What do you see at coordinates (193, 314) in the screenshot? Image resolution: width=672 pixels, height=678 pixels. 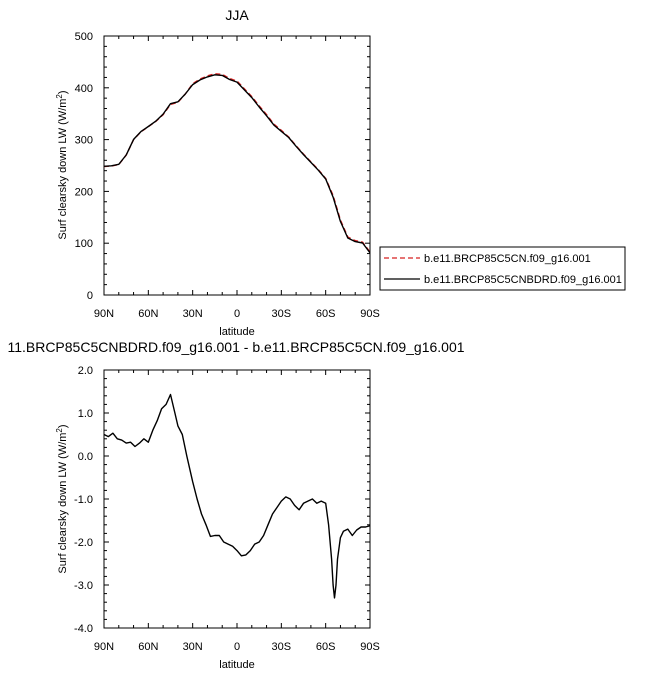 I see `top-x-tick-label: 30N` at bounding box center [193, 314].